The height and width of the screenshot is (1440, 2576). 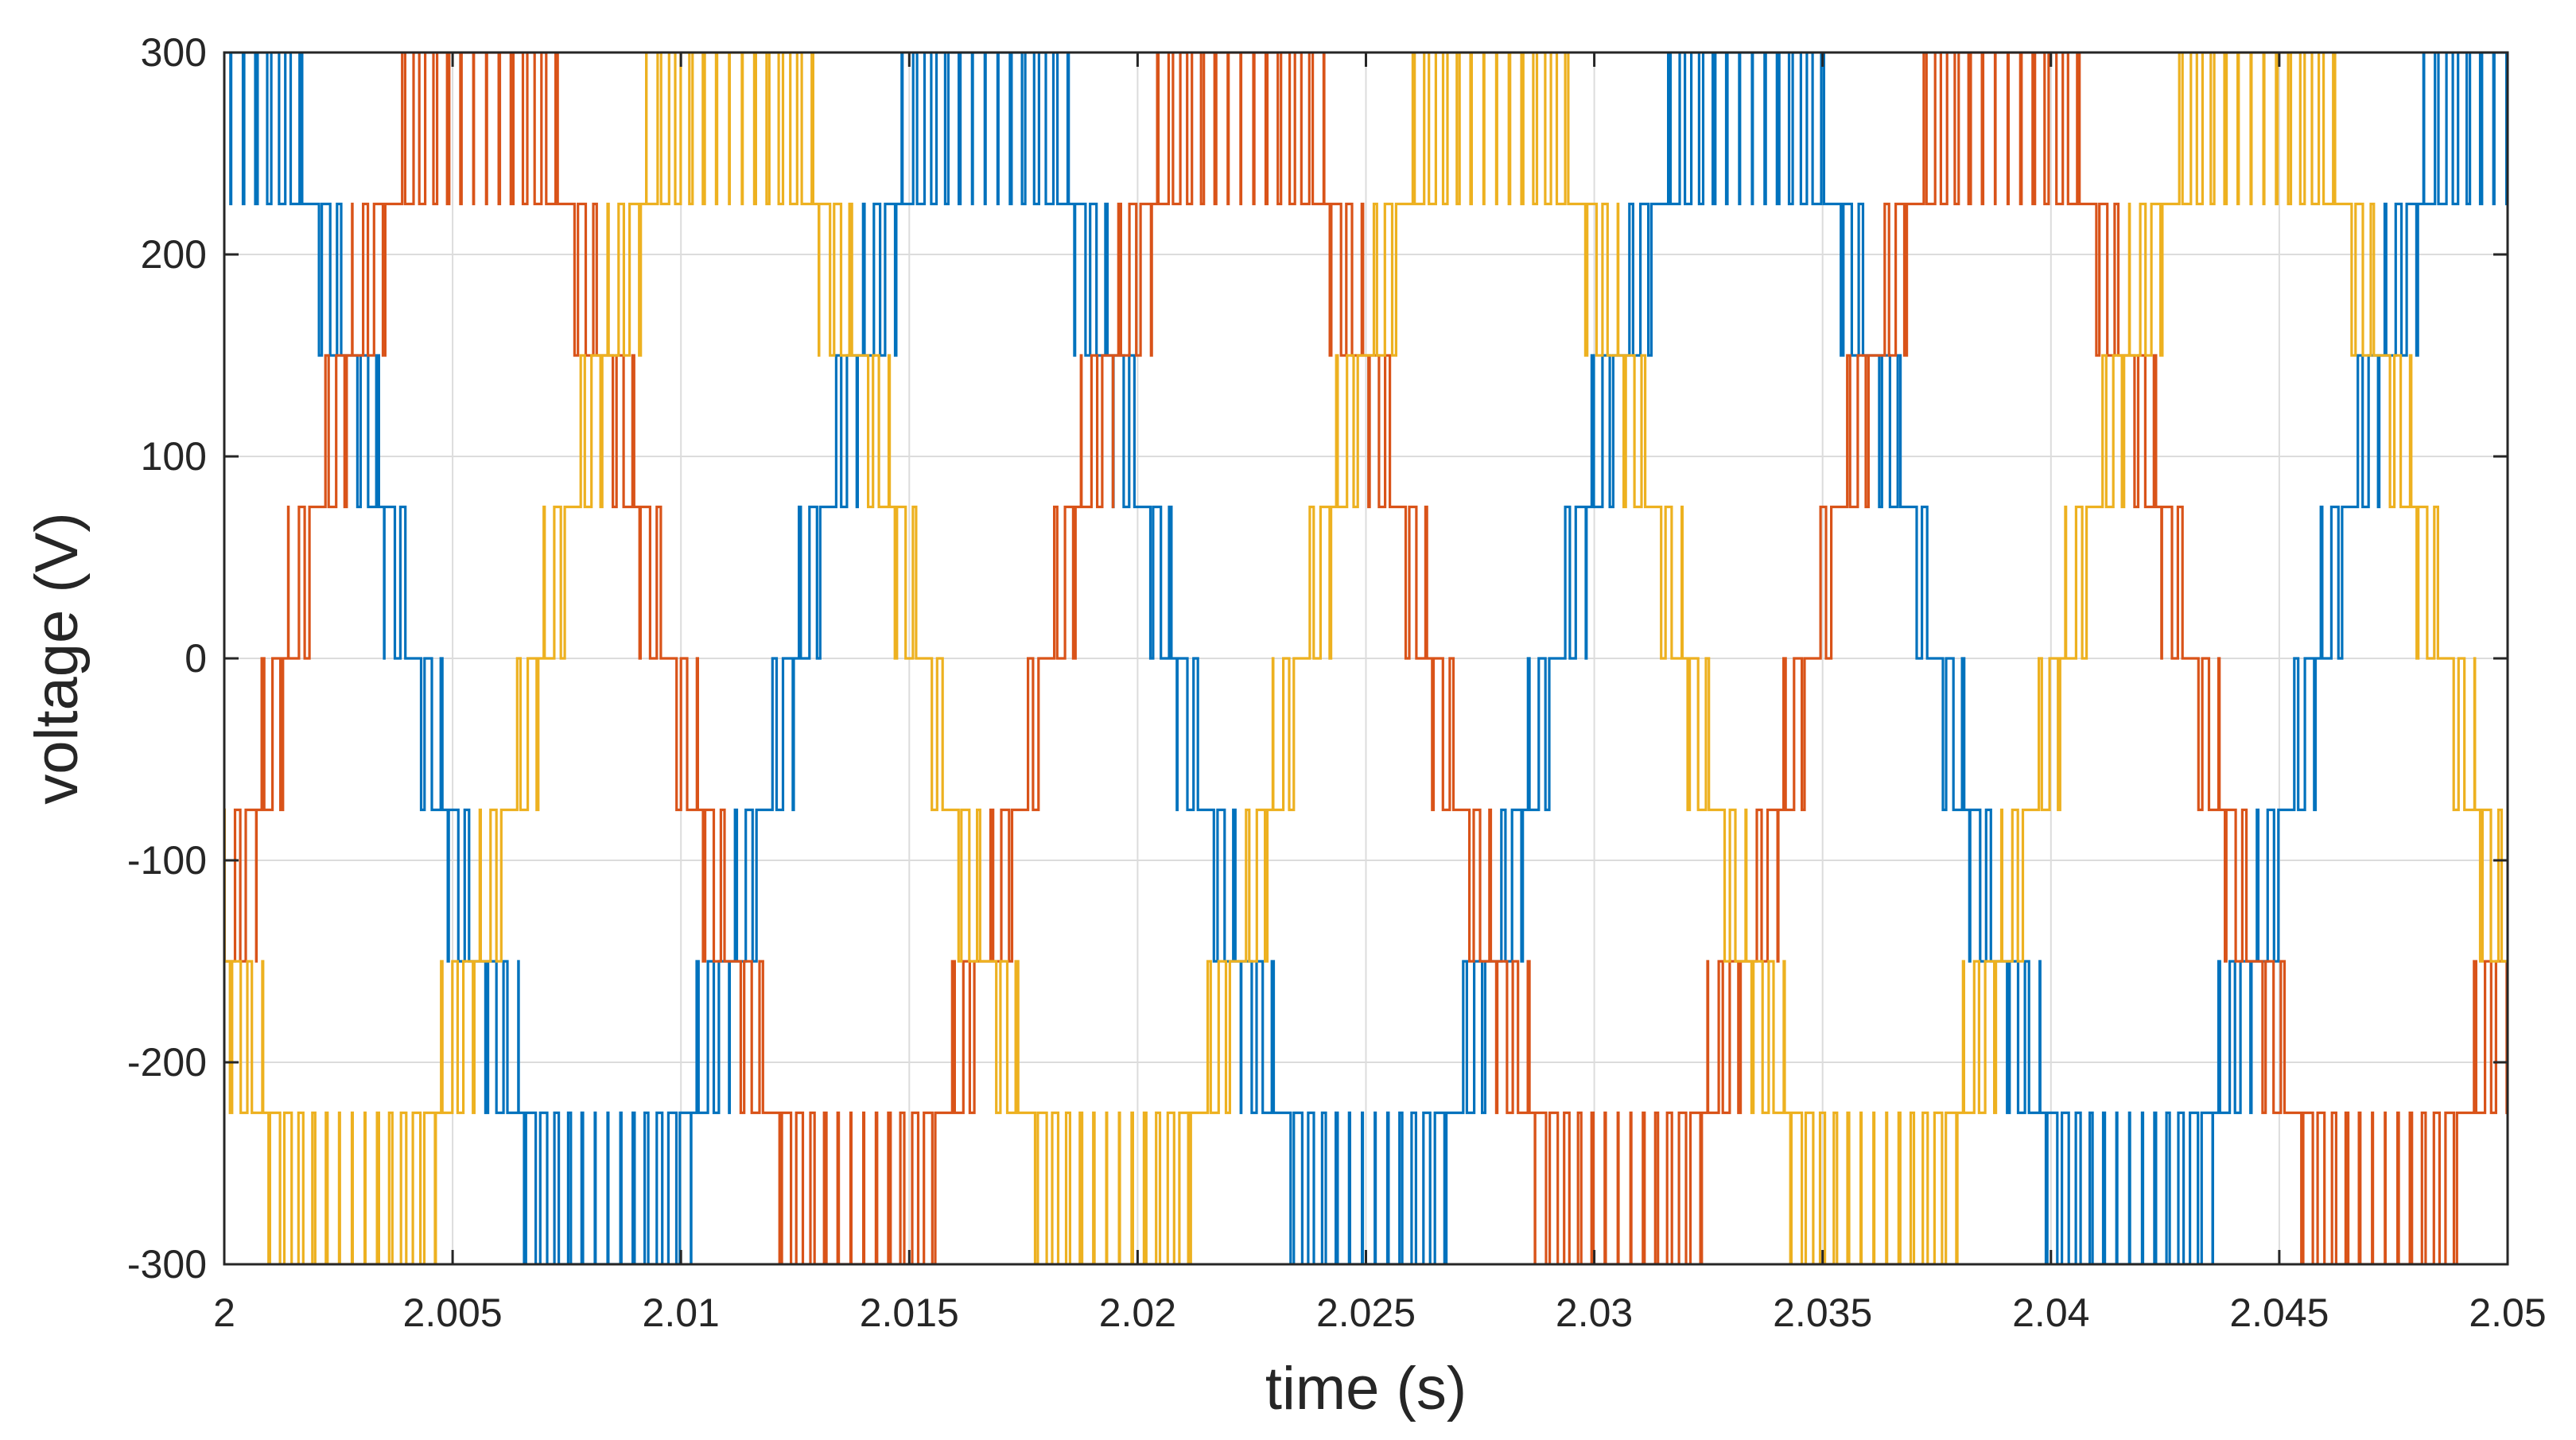 I want to click on x-tick-label: 2, so click(x=224, y=1313).